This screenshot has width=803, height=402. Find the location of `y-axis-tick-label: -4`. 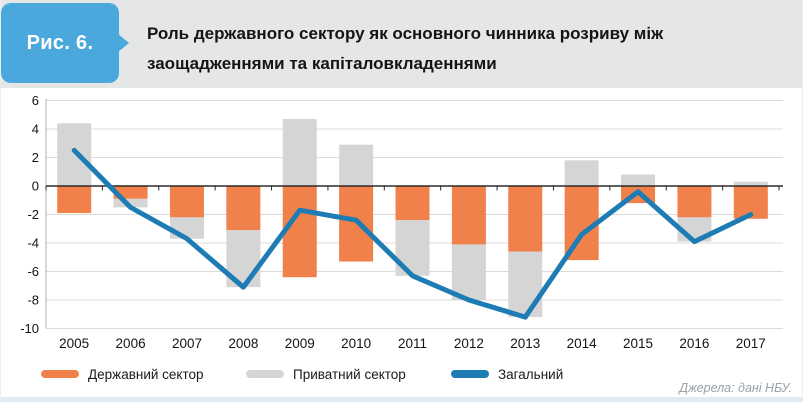

y-axis-tick-label: -4 is located at coordinates (33, 243).